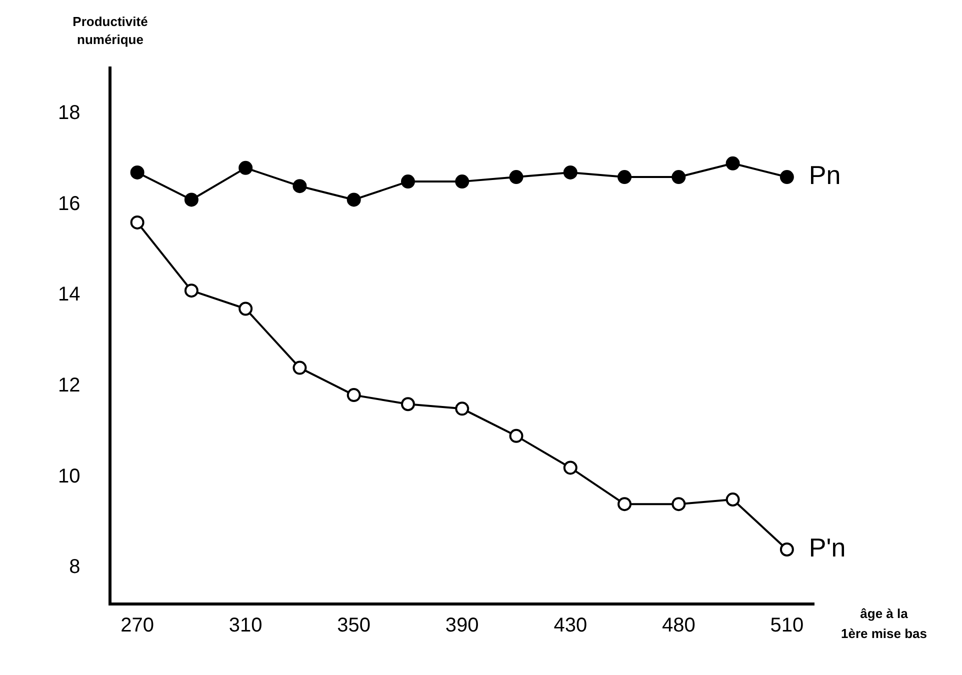 This screenshot has height=675, width=962. I want to click on y-axis-title: Productivité numérique, so click(110, 30).